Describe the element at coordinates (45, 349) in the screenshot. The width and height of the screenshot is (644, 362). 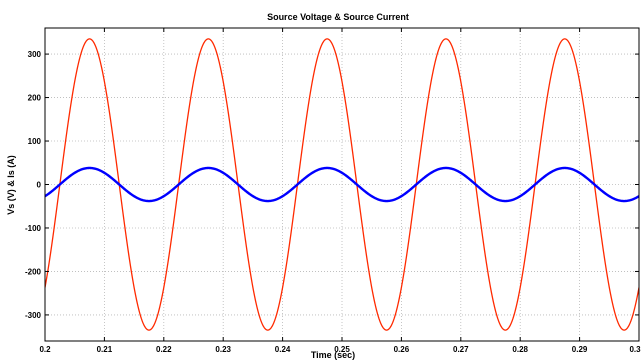
I see `x-tick-label: 0.2` at that location.